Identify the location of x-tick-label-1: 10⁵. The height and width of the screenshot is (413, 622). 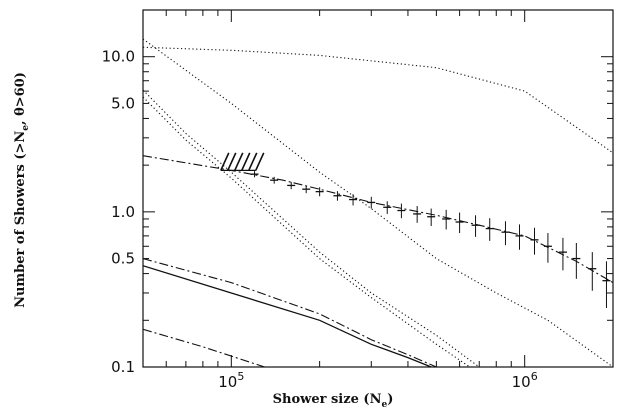
(231, 380).